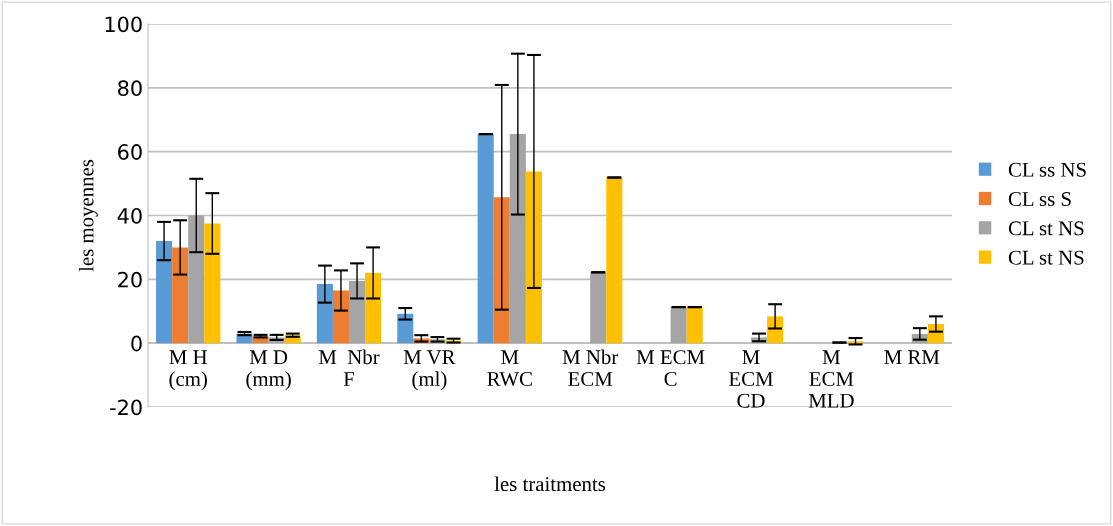 This screenshot has width=1113, height=526. I want to click on legend-label: CL ss S, so click(1039, 199).